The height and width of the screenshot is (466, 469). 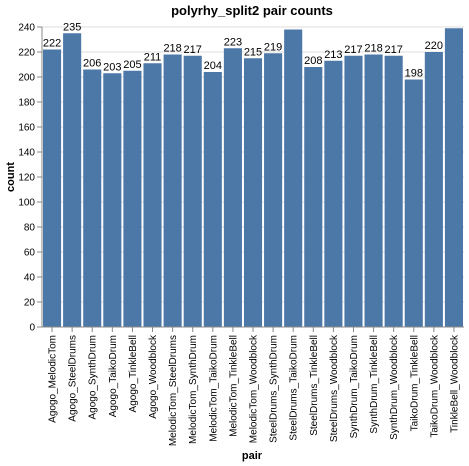 What do you see at coordinates (132, 65) in the screenshot?
I see `data-label: 205` at bounding box center [132, 65].